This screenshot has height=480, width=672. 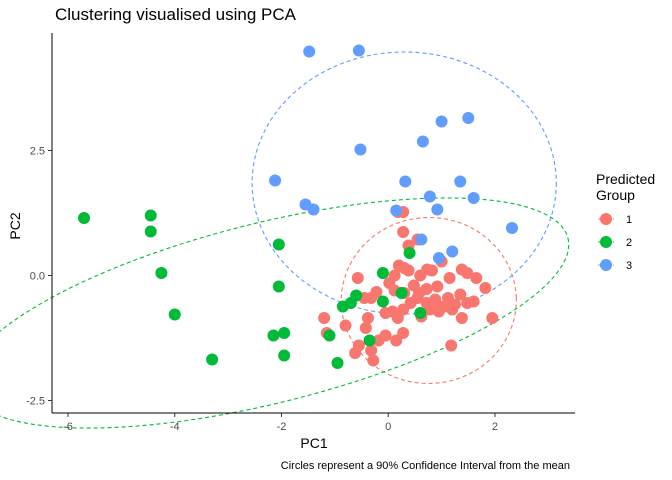 I want to click on x-tick-label: -6, so click(x=68, y=427).